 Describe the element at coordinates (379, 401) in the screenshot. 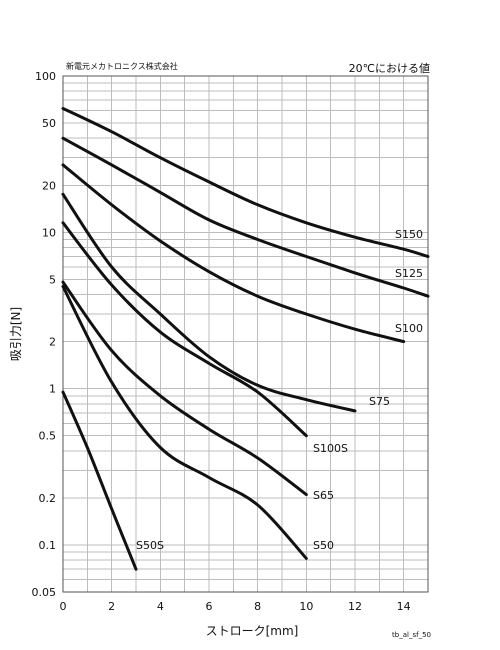

I see `series-label-s75: S75` at that location.